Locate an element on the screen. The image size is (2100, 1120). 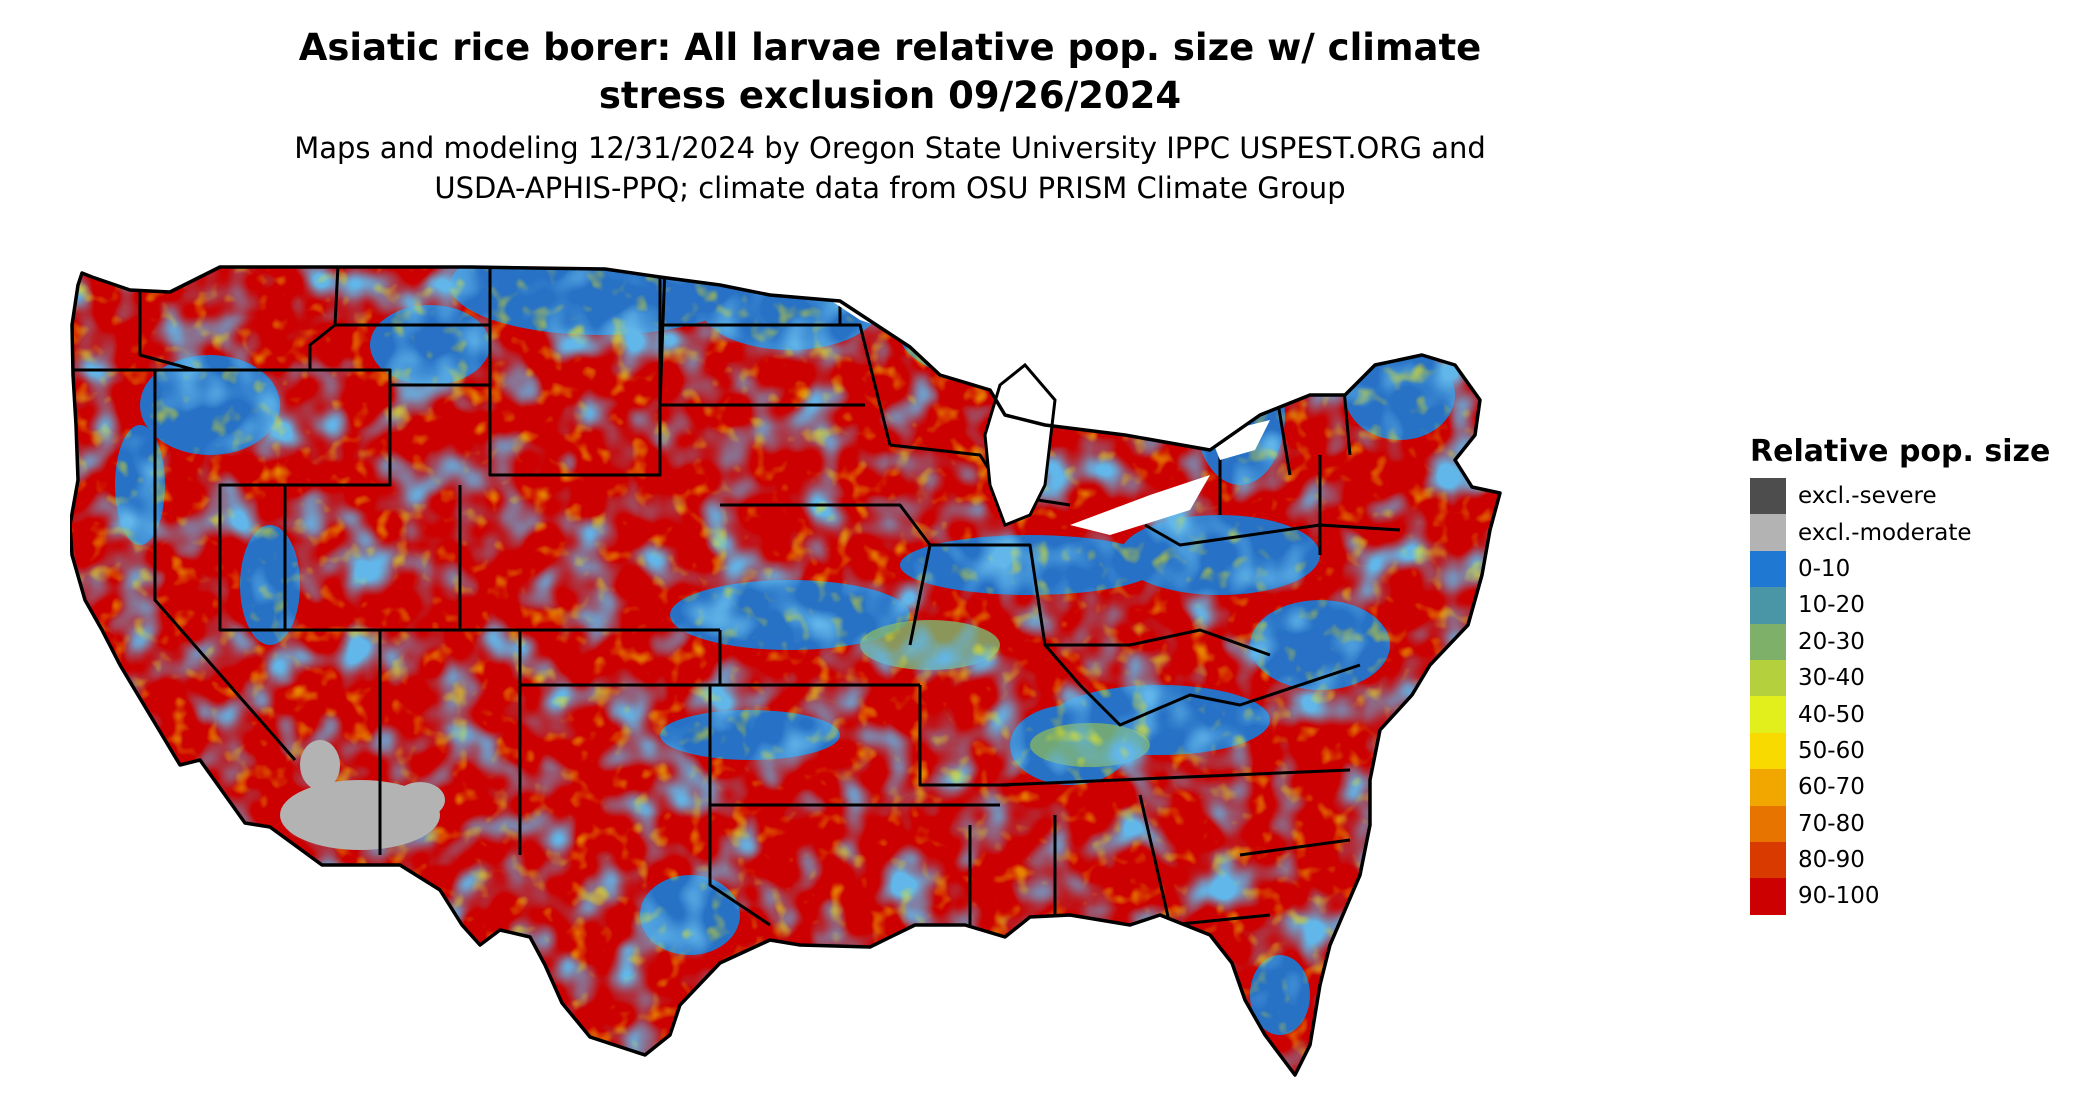
legend-label: 20-30 is located at coordinates (1831, 641).